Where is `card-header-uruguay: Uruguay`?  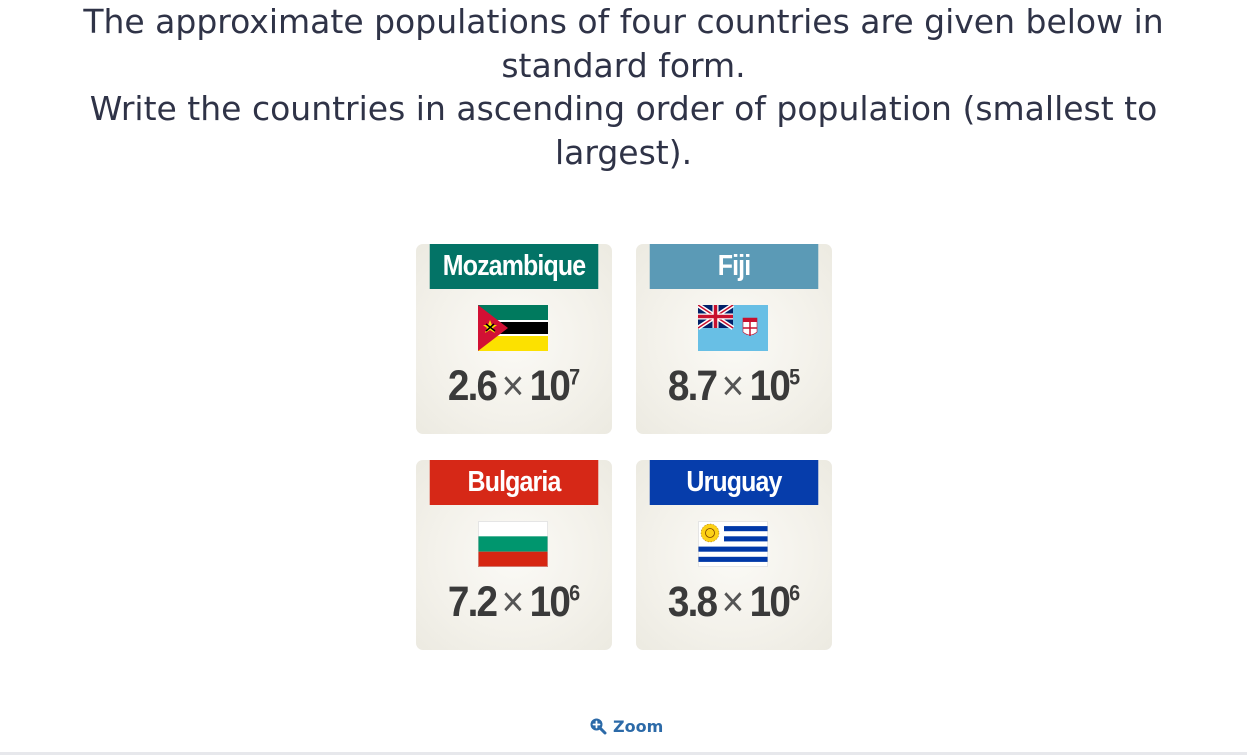 card-header-uruguay: Uruguay is located at coordinates (734, 482).